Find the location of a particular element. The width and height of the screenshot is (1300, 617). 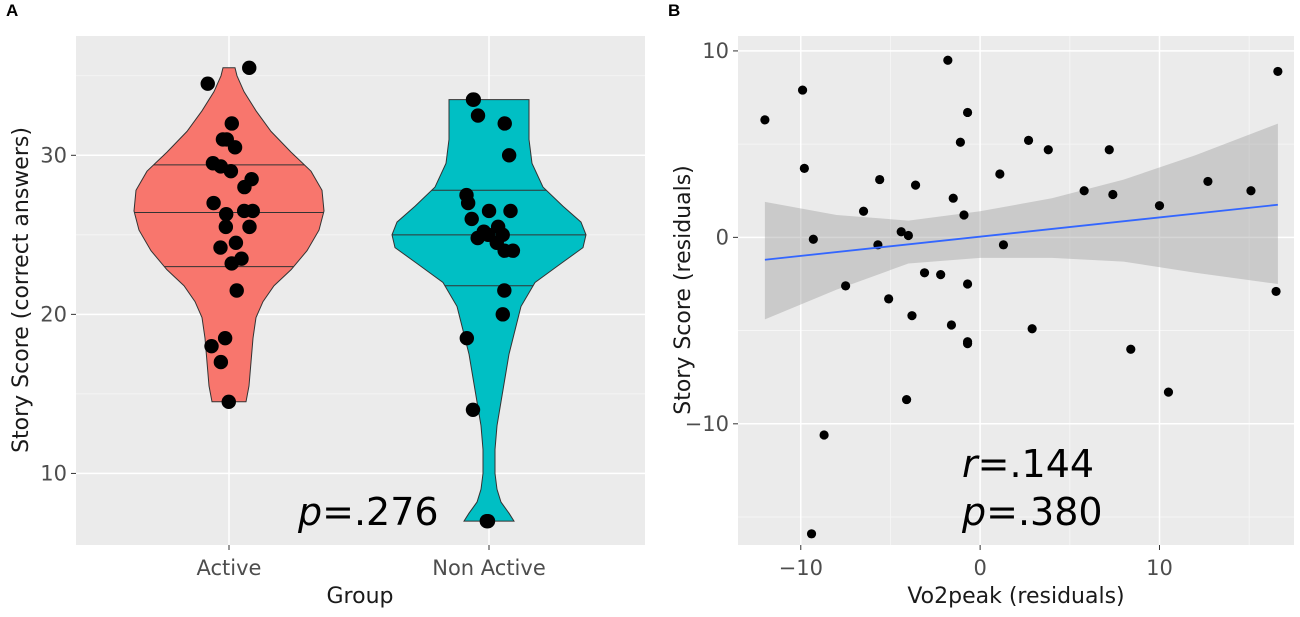

x-tick-label: Non Active is located at coordinates (489, 568).